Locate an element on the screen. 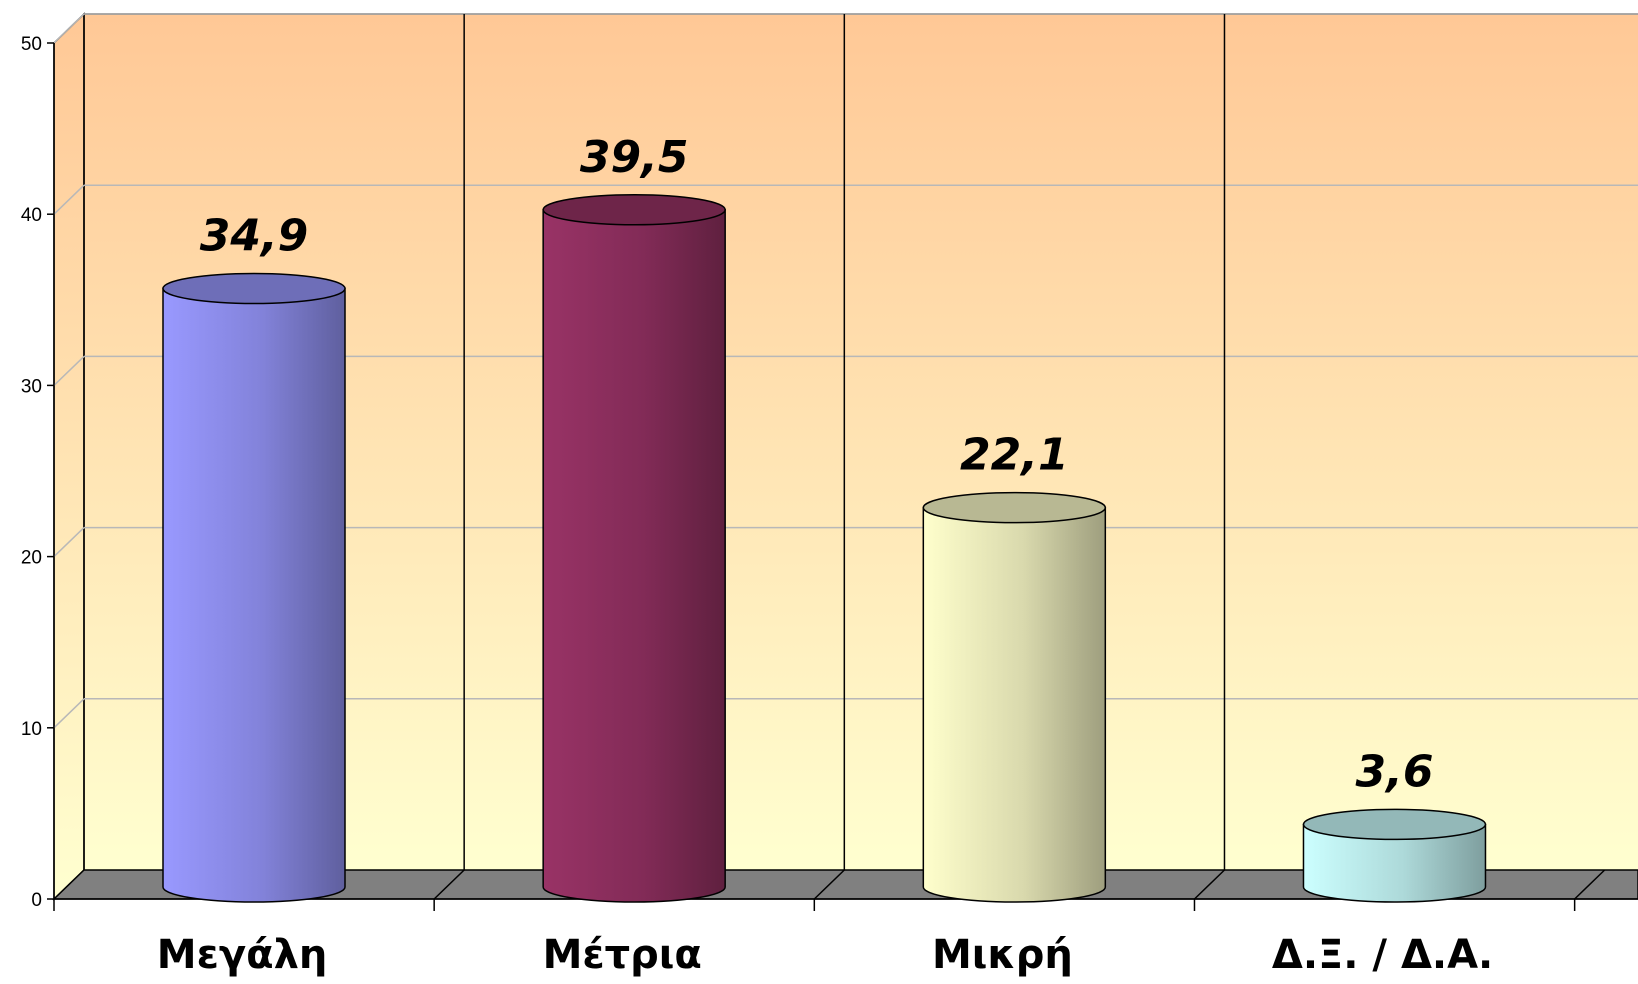 This screenshot has height=984, width=1638. y-tick-label: 40 is located at coordinates (31, 215).